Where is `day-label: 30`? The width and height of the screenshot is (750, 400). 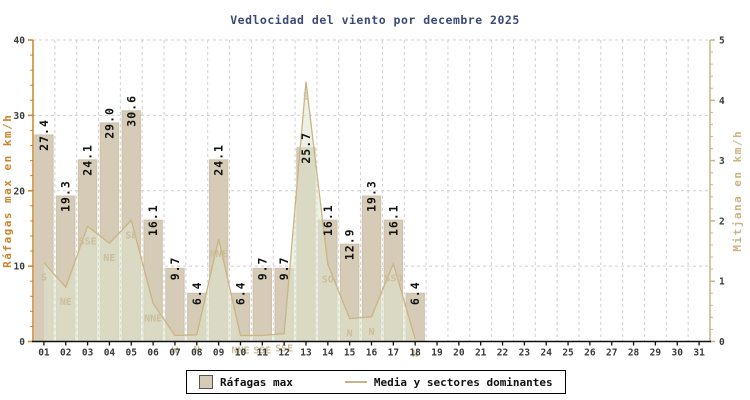
day-label: 30 is located at coordinates (678, 353).